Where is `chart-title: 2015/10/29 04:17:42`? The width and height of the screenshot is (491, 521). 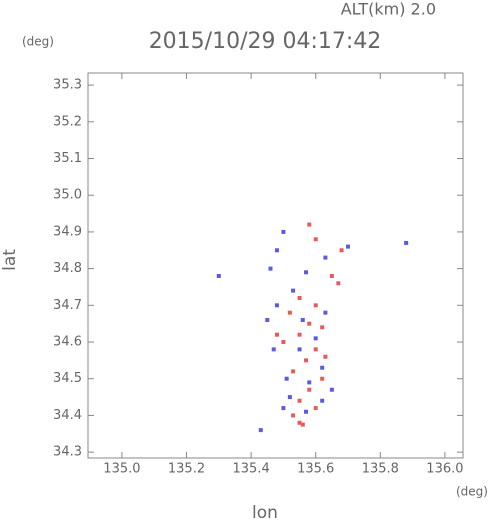 chart-title: 2015/10/29 04:17:42 is located at coordinates (265, 41).